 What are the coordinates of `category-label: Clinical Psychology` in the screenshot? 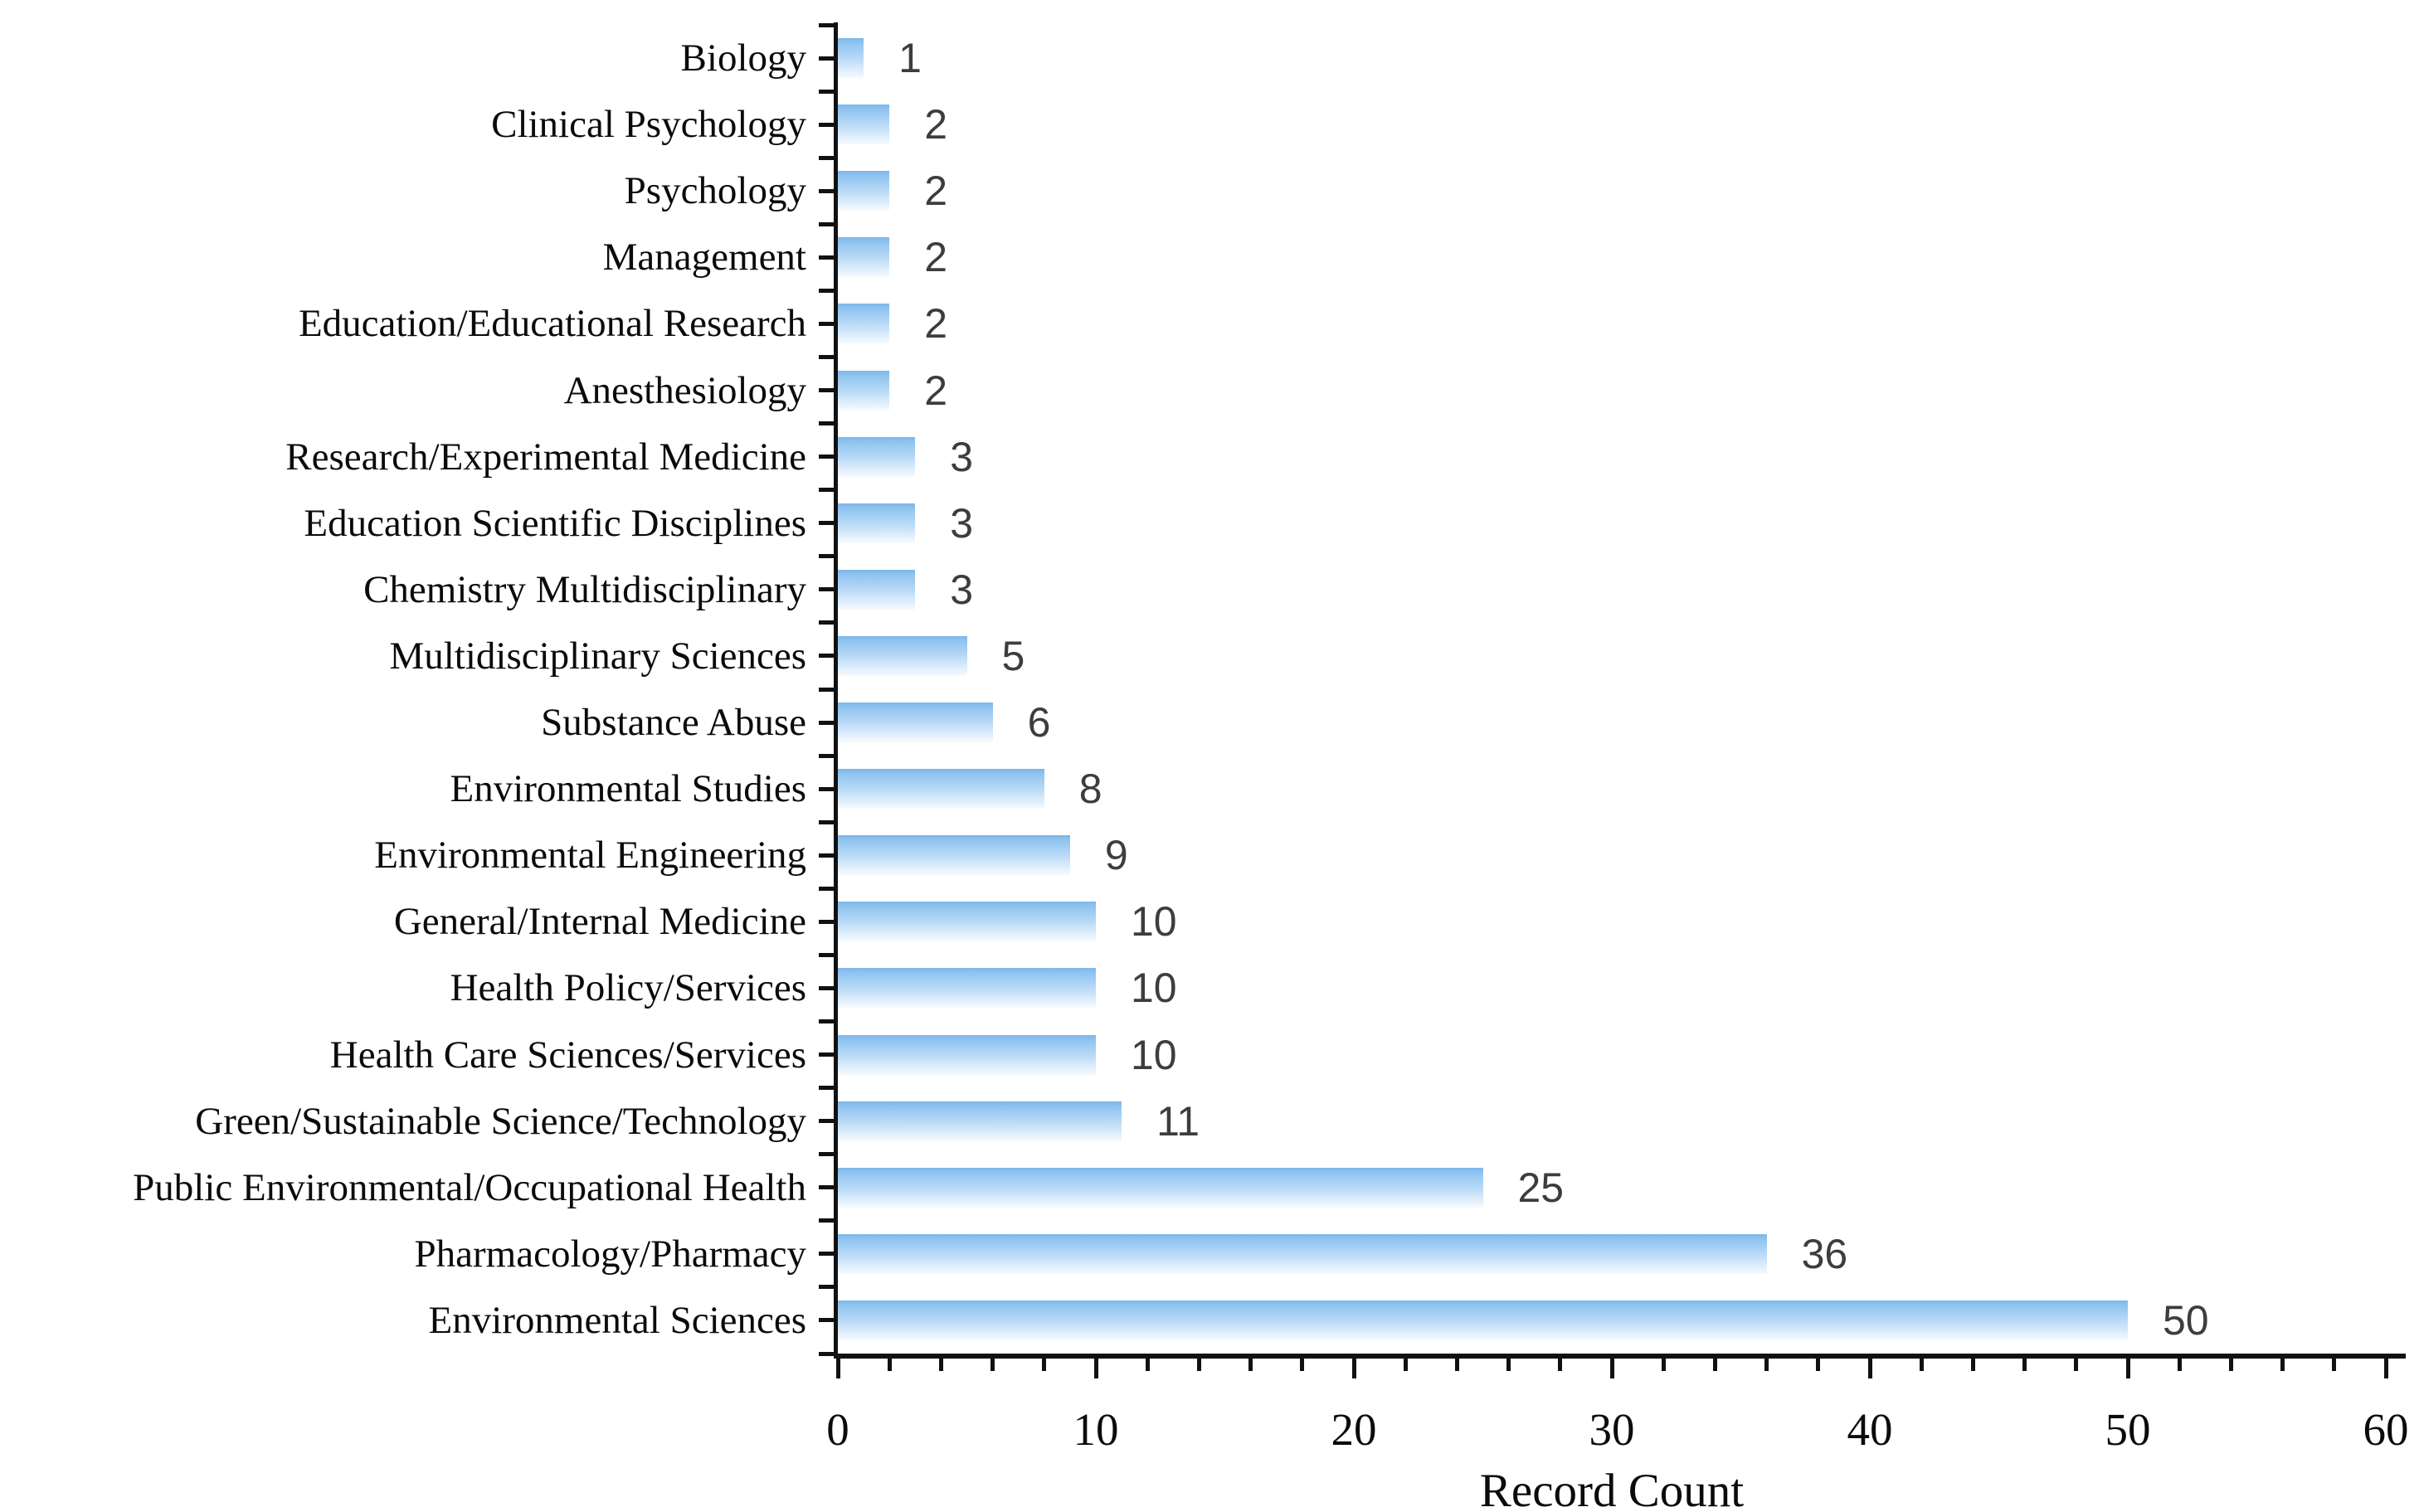 It's located at (648, 125).